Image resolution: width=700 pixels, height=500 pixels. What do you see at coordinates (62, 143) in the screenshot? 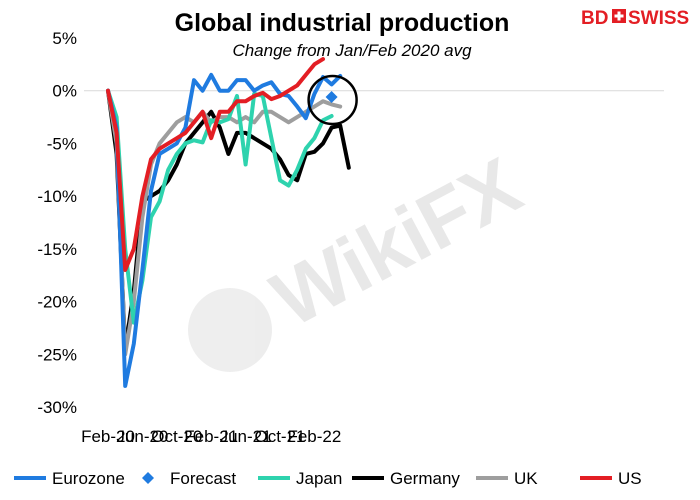
I see `y-tick-label: -5%` at bounding box center [62, 143].